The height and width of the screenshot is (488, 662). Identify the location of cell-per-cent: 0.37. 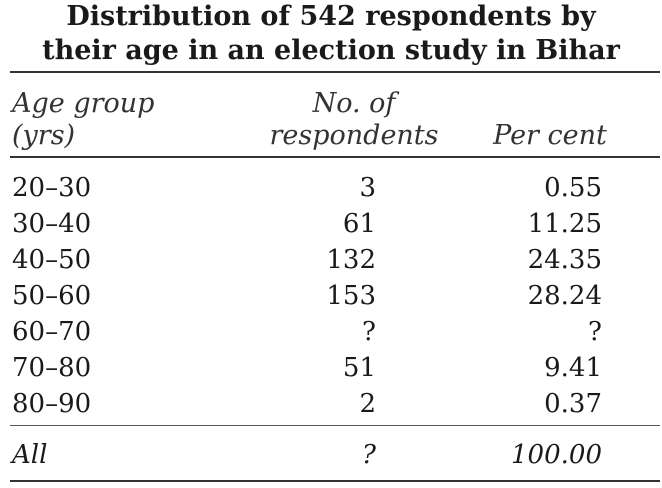
(573, 404).